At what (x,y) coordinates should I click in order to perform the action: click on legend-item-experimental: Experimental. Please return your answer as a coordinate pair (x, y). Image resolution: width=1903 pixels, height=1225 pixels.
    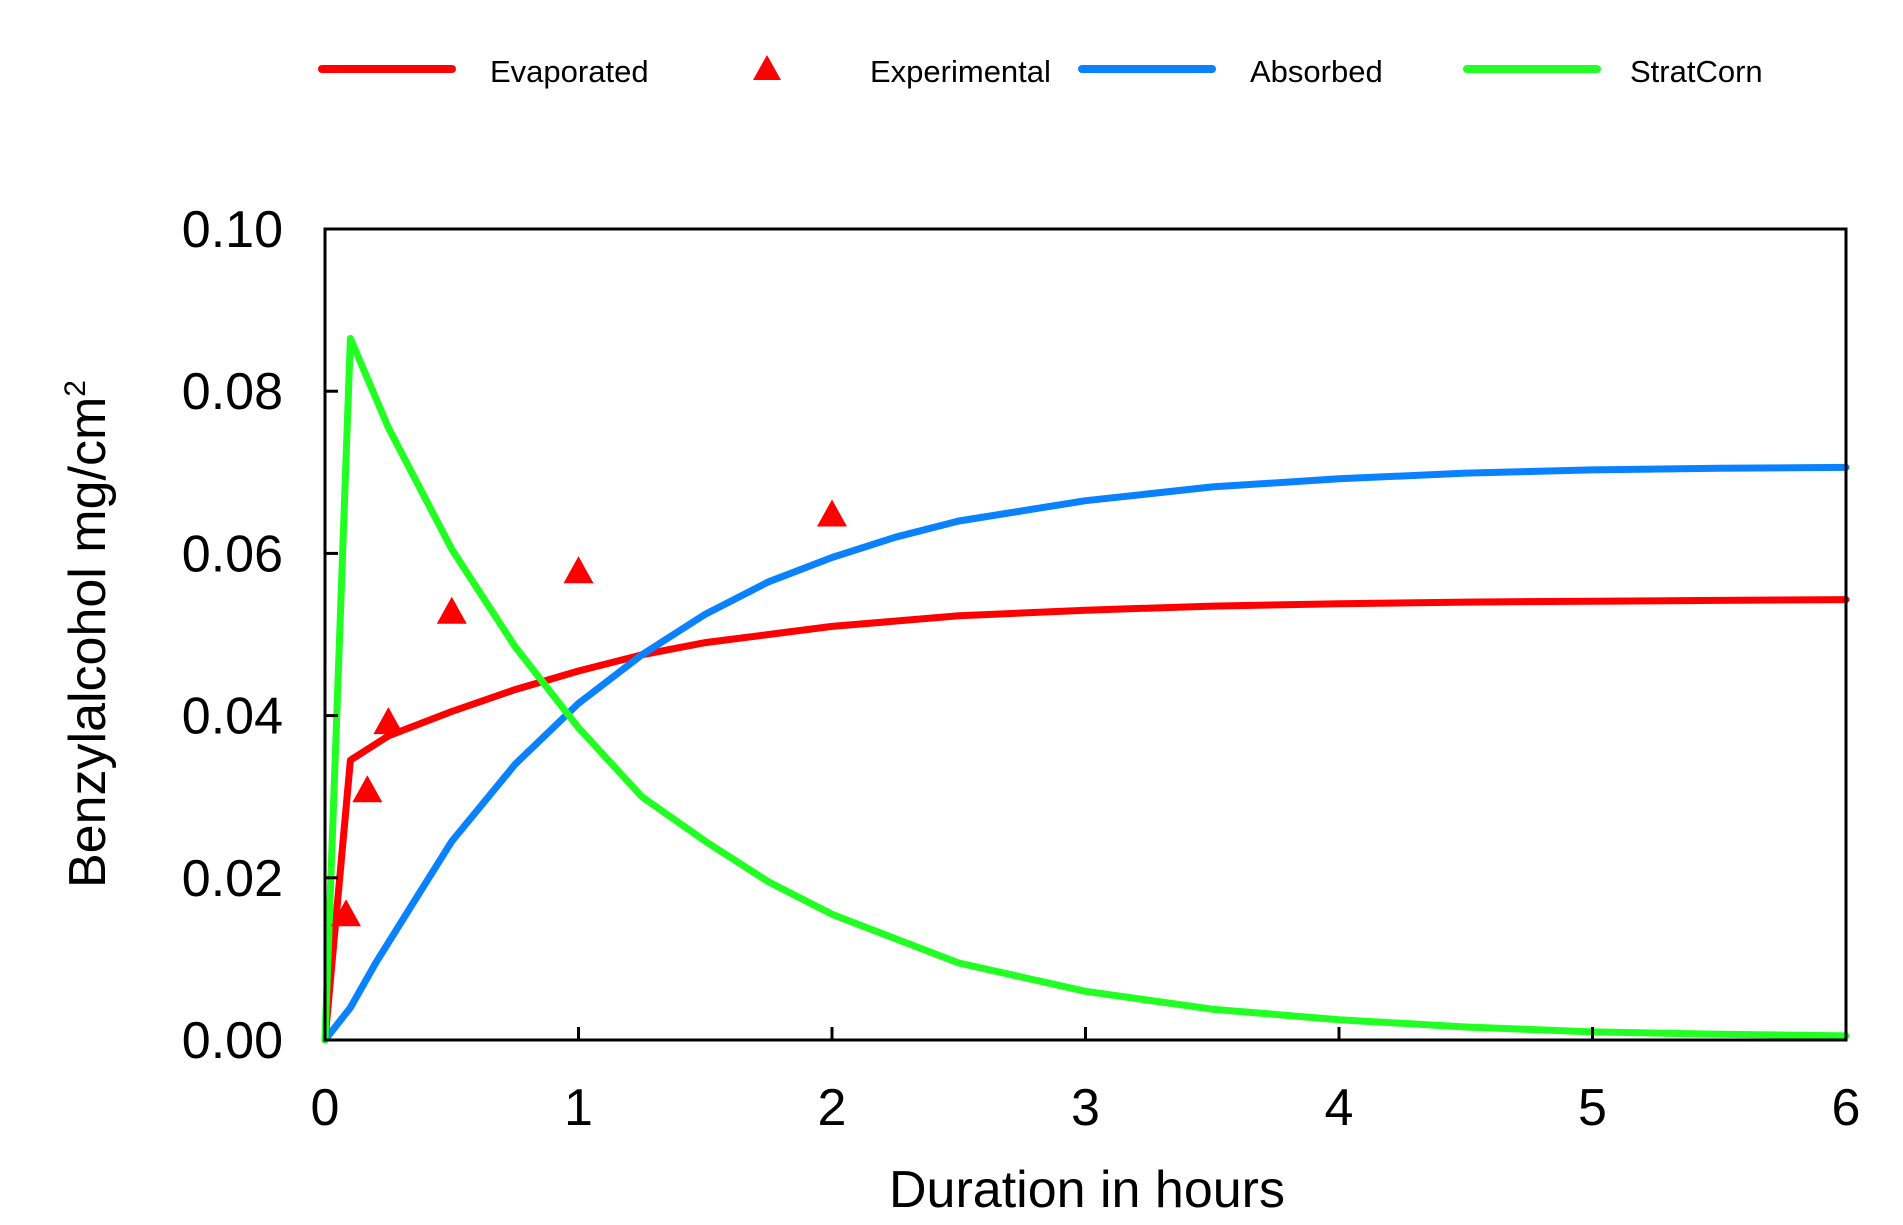
    Looking at the image, I should click on (902, 71).